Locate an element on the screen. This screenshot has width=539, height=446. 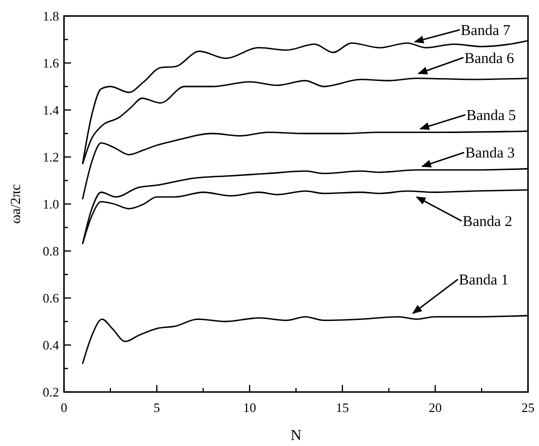
y-tick-label: 1.6 is located at coordinates (51, 63).